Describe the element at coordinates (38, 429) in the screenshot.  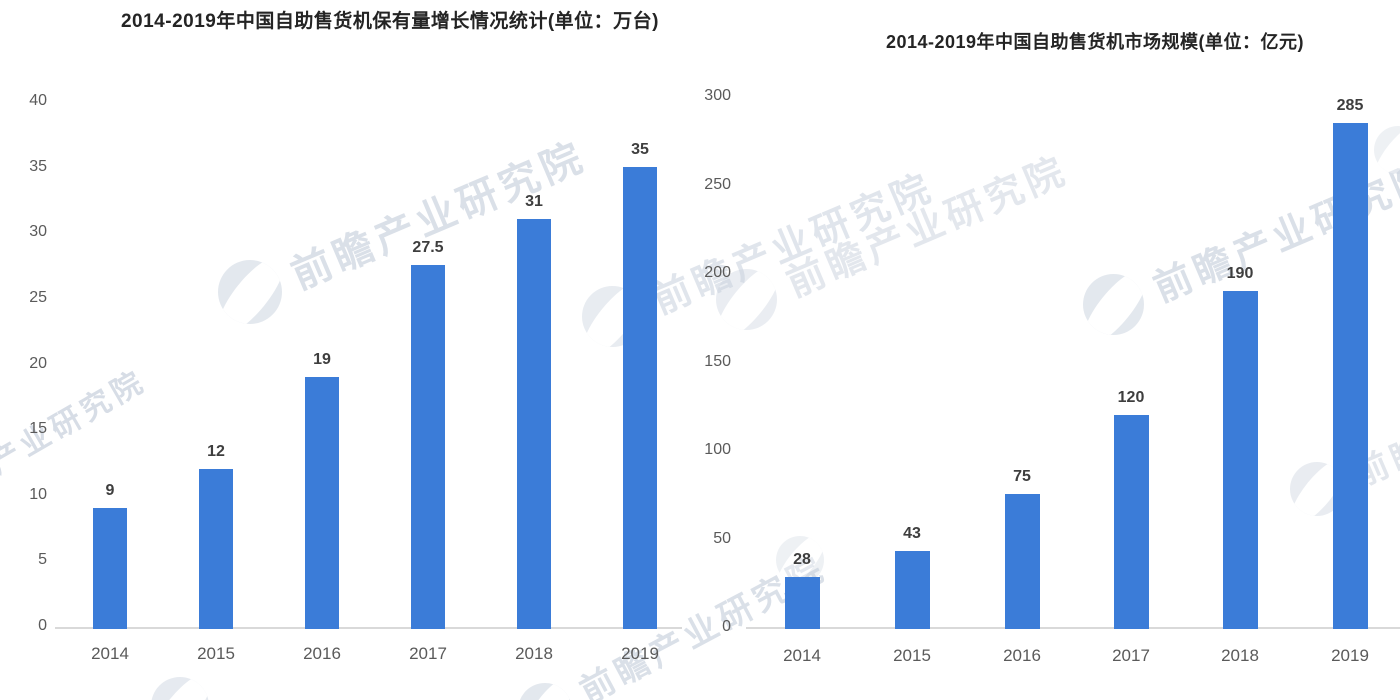
I see `y-axis-tick-label: 15` at that location.